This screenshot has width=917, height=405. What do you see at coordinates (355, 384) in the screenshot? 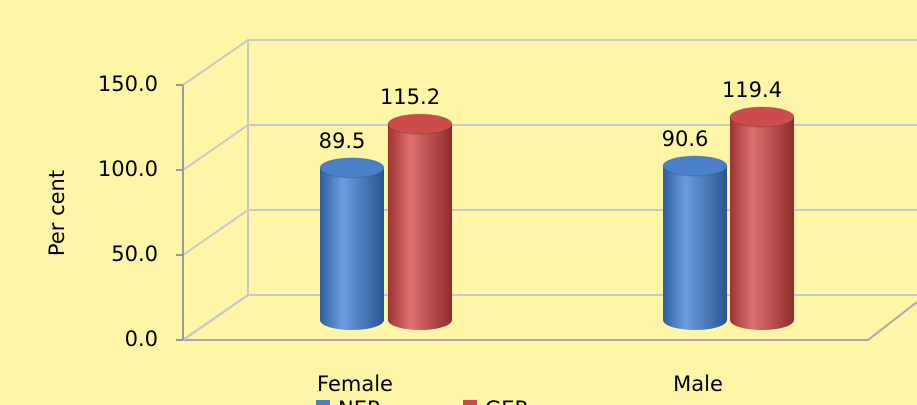
I see `x-tick-label: Female` at bounding box center [355, 384].